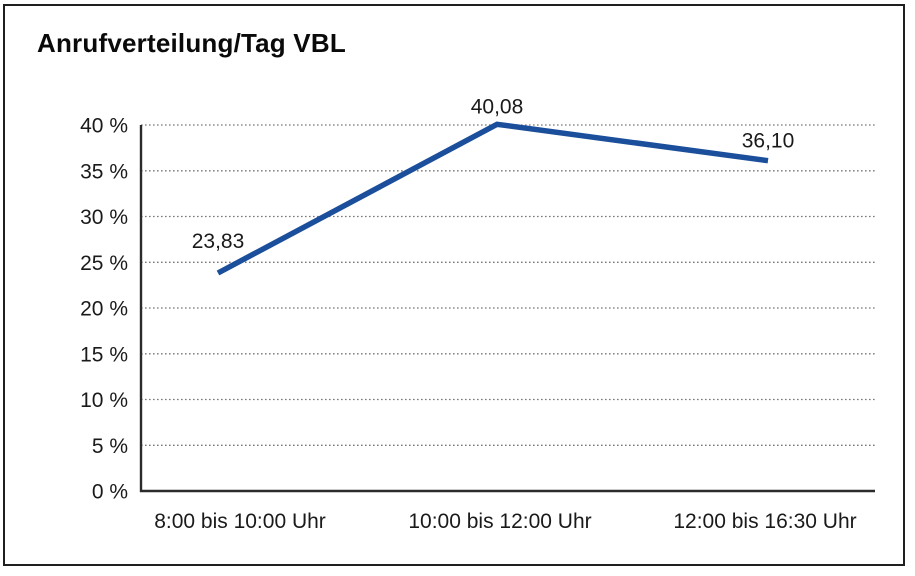 The height and width of the screenshot is (576, 915). I want to click on data-point-label: 40,08, so click(497, 106).